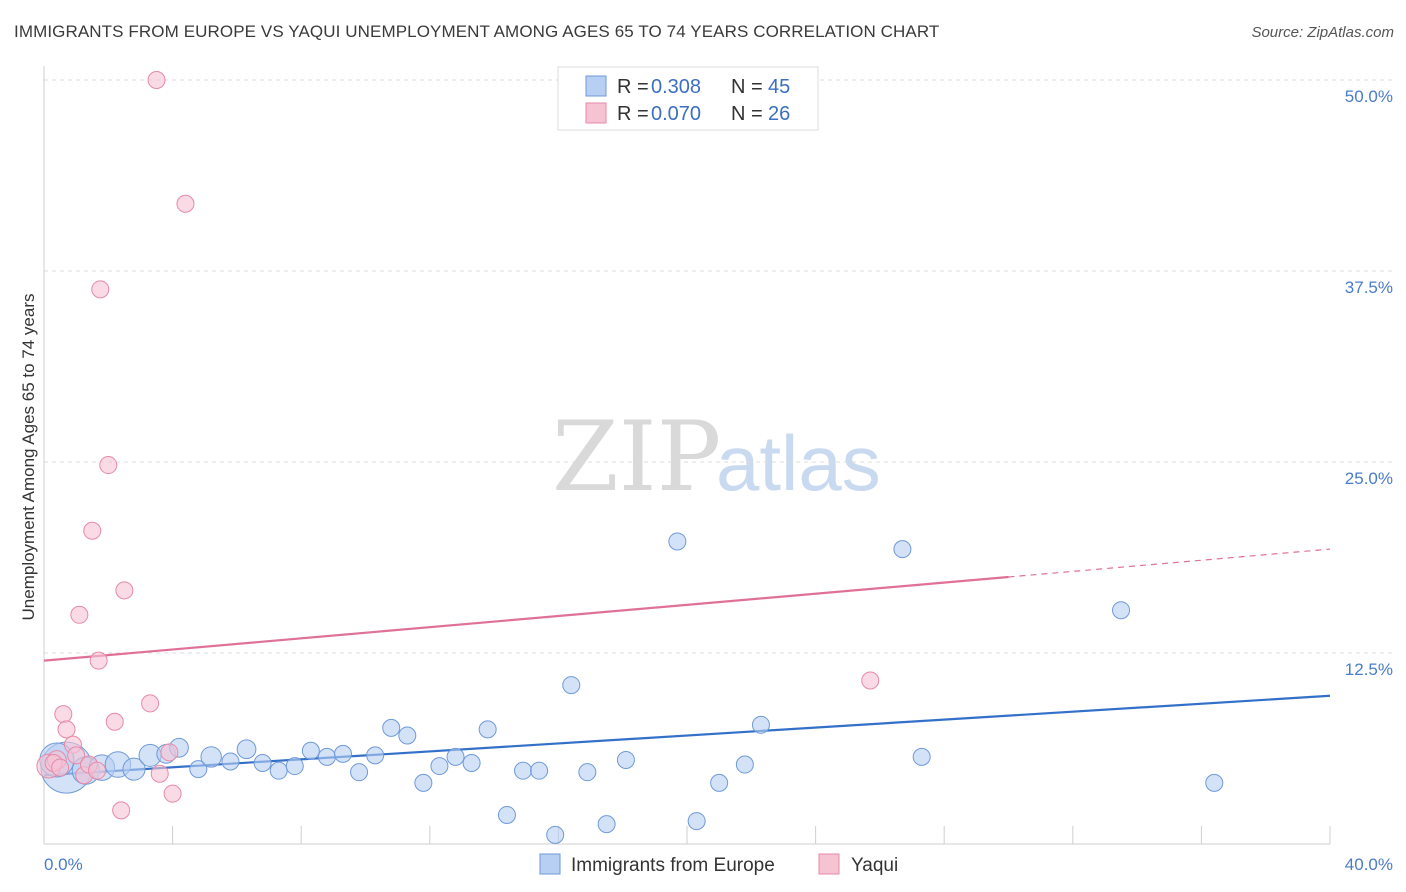 The image size is (1406, 892). I want to click on bottom-legend-swatch-pink, so click(829, 864).